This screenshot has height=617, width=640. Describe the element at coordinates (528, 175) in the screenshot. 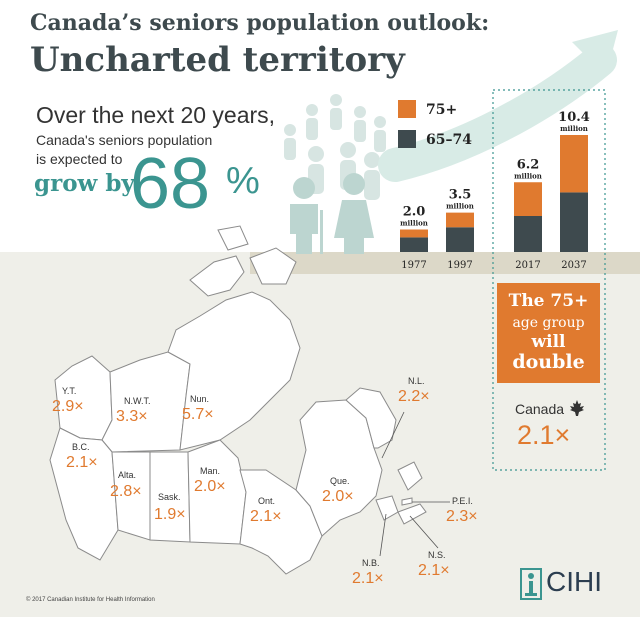

I see `bar-unit-label-2017: million` at that location.